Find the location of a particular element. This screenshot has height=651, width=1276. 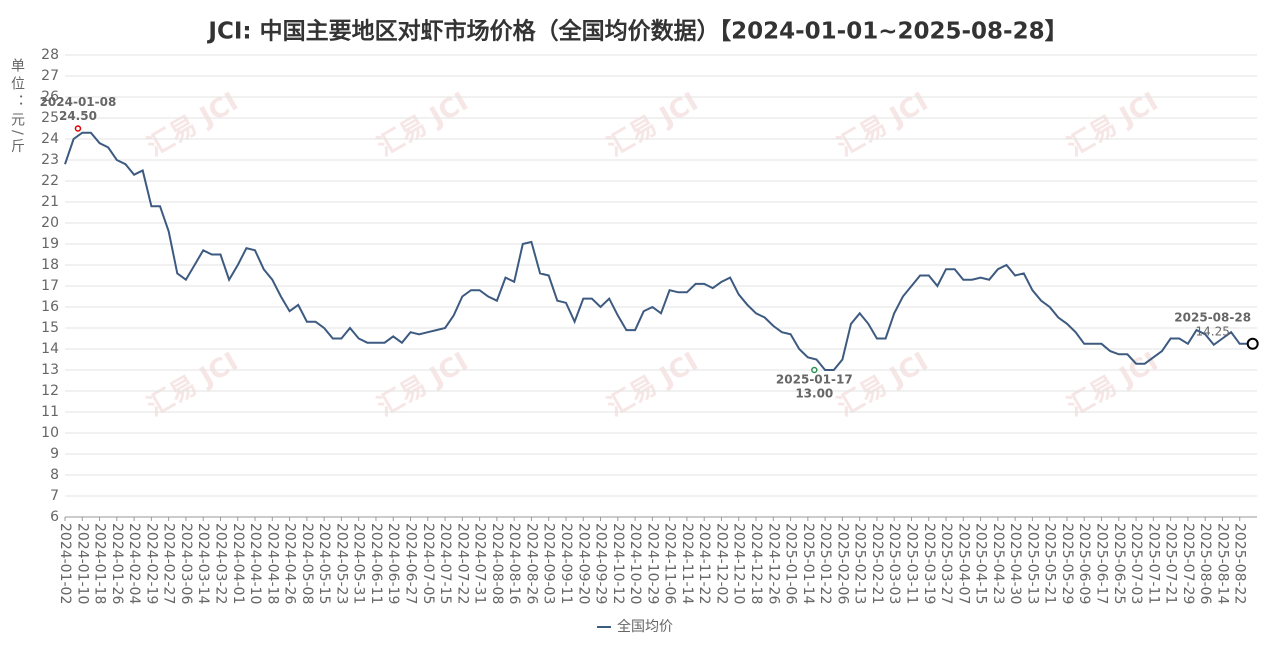

y-tick-label: 23 is located at coordinates (50, 160).